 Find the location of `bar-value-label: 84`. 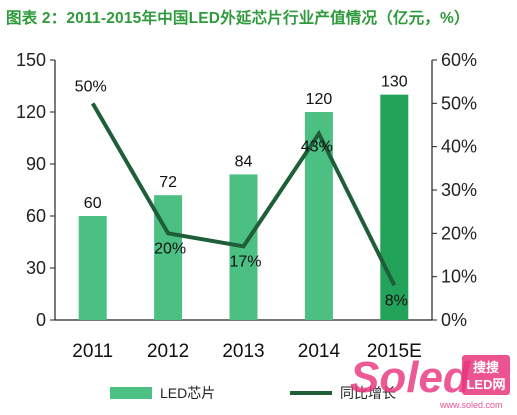

bar-value-label: 84 is located at coordinates (244, 161).